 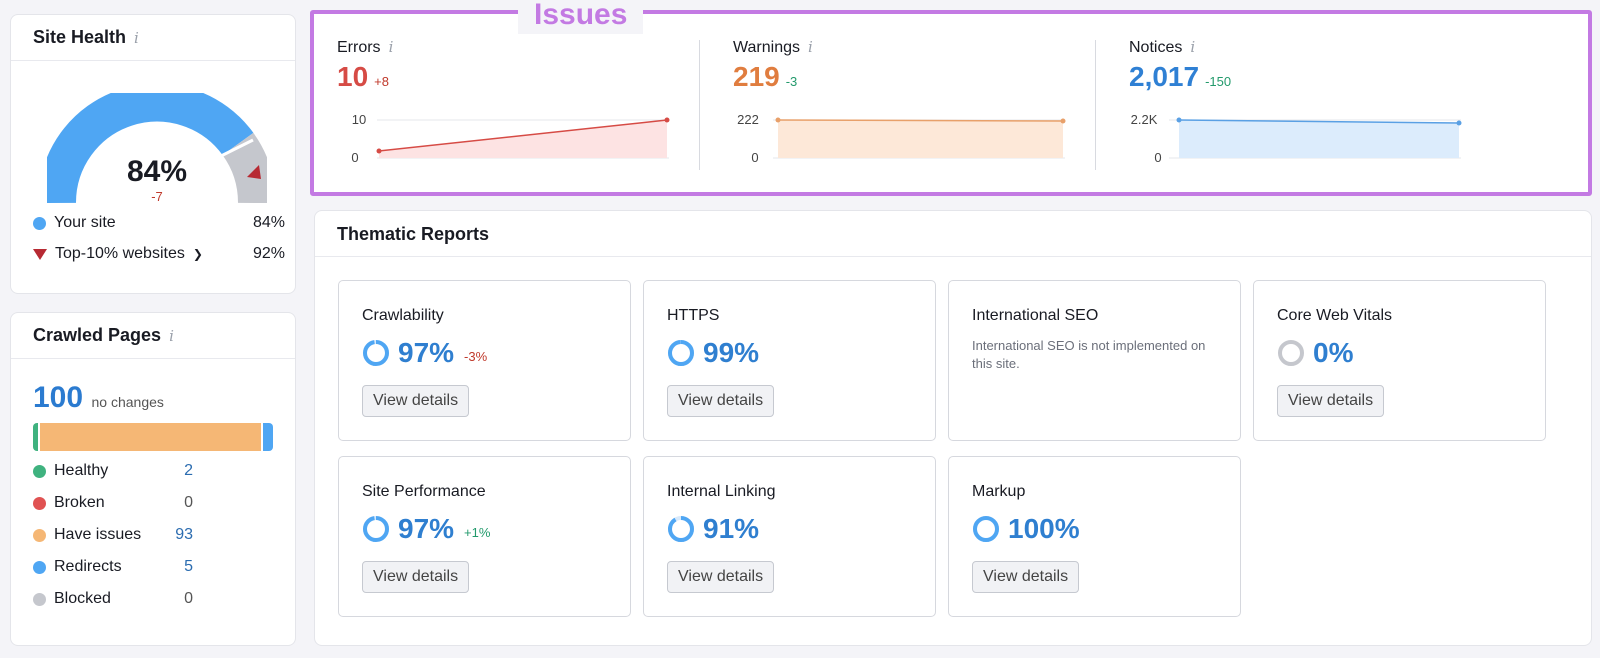 I want to click on broken-dot-icon, so click(x=39, y=503).